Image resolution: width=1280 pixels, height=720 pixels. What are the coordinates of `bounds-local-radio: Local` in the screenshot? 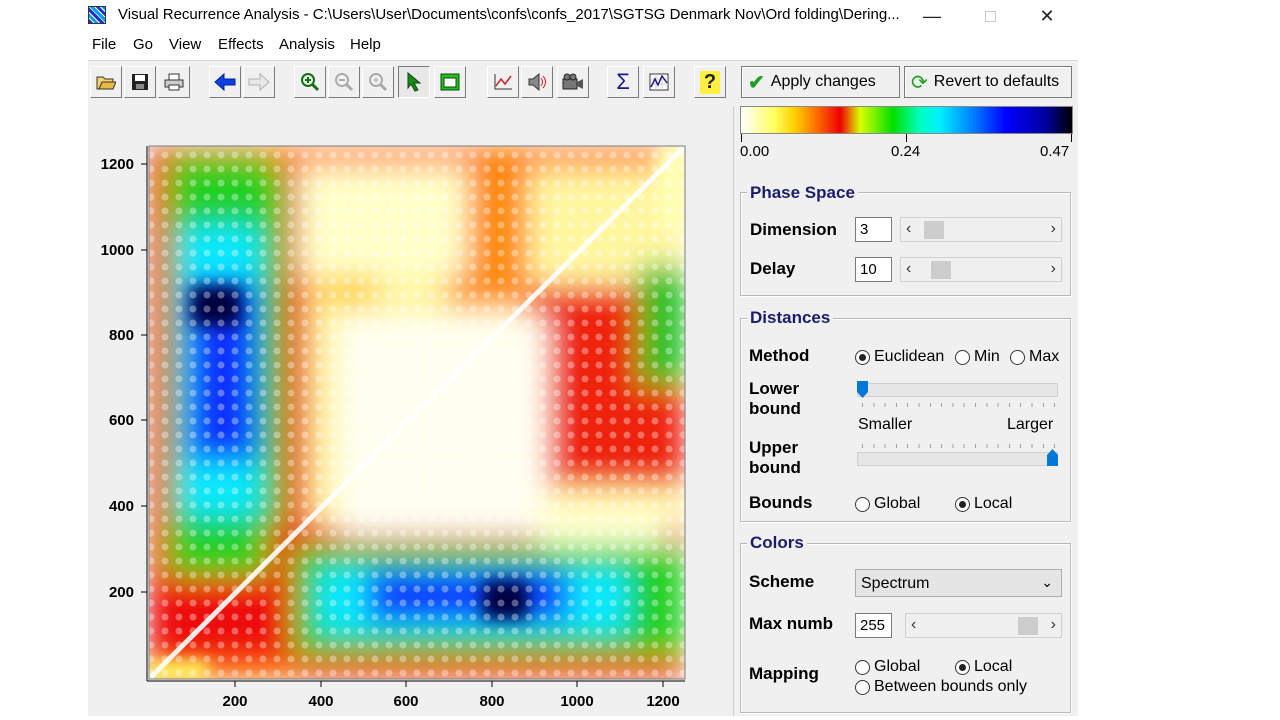 It's located at (983, 504).